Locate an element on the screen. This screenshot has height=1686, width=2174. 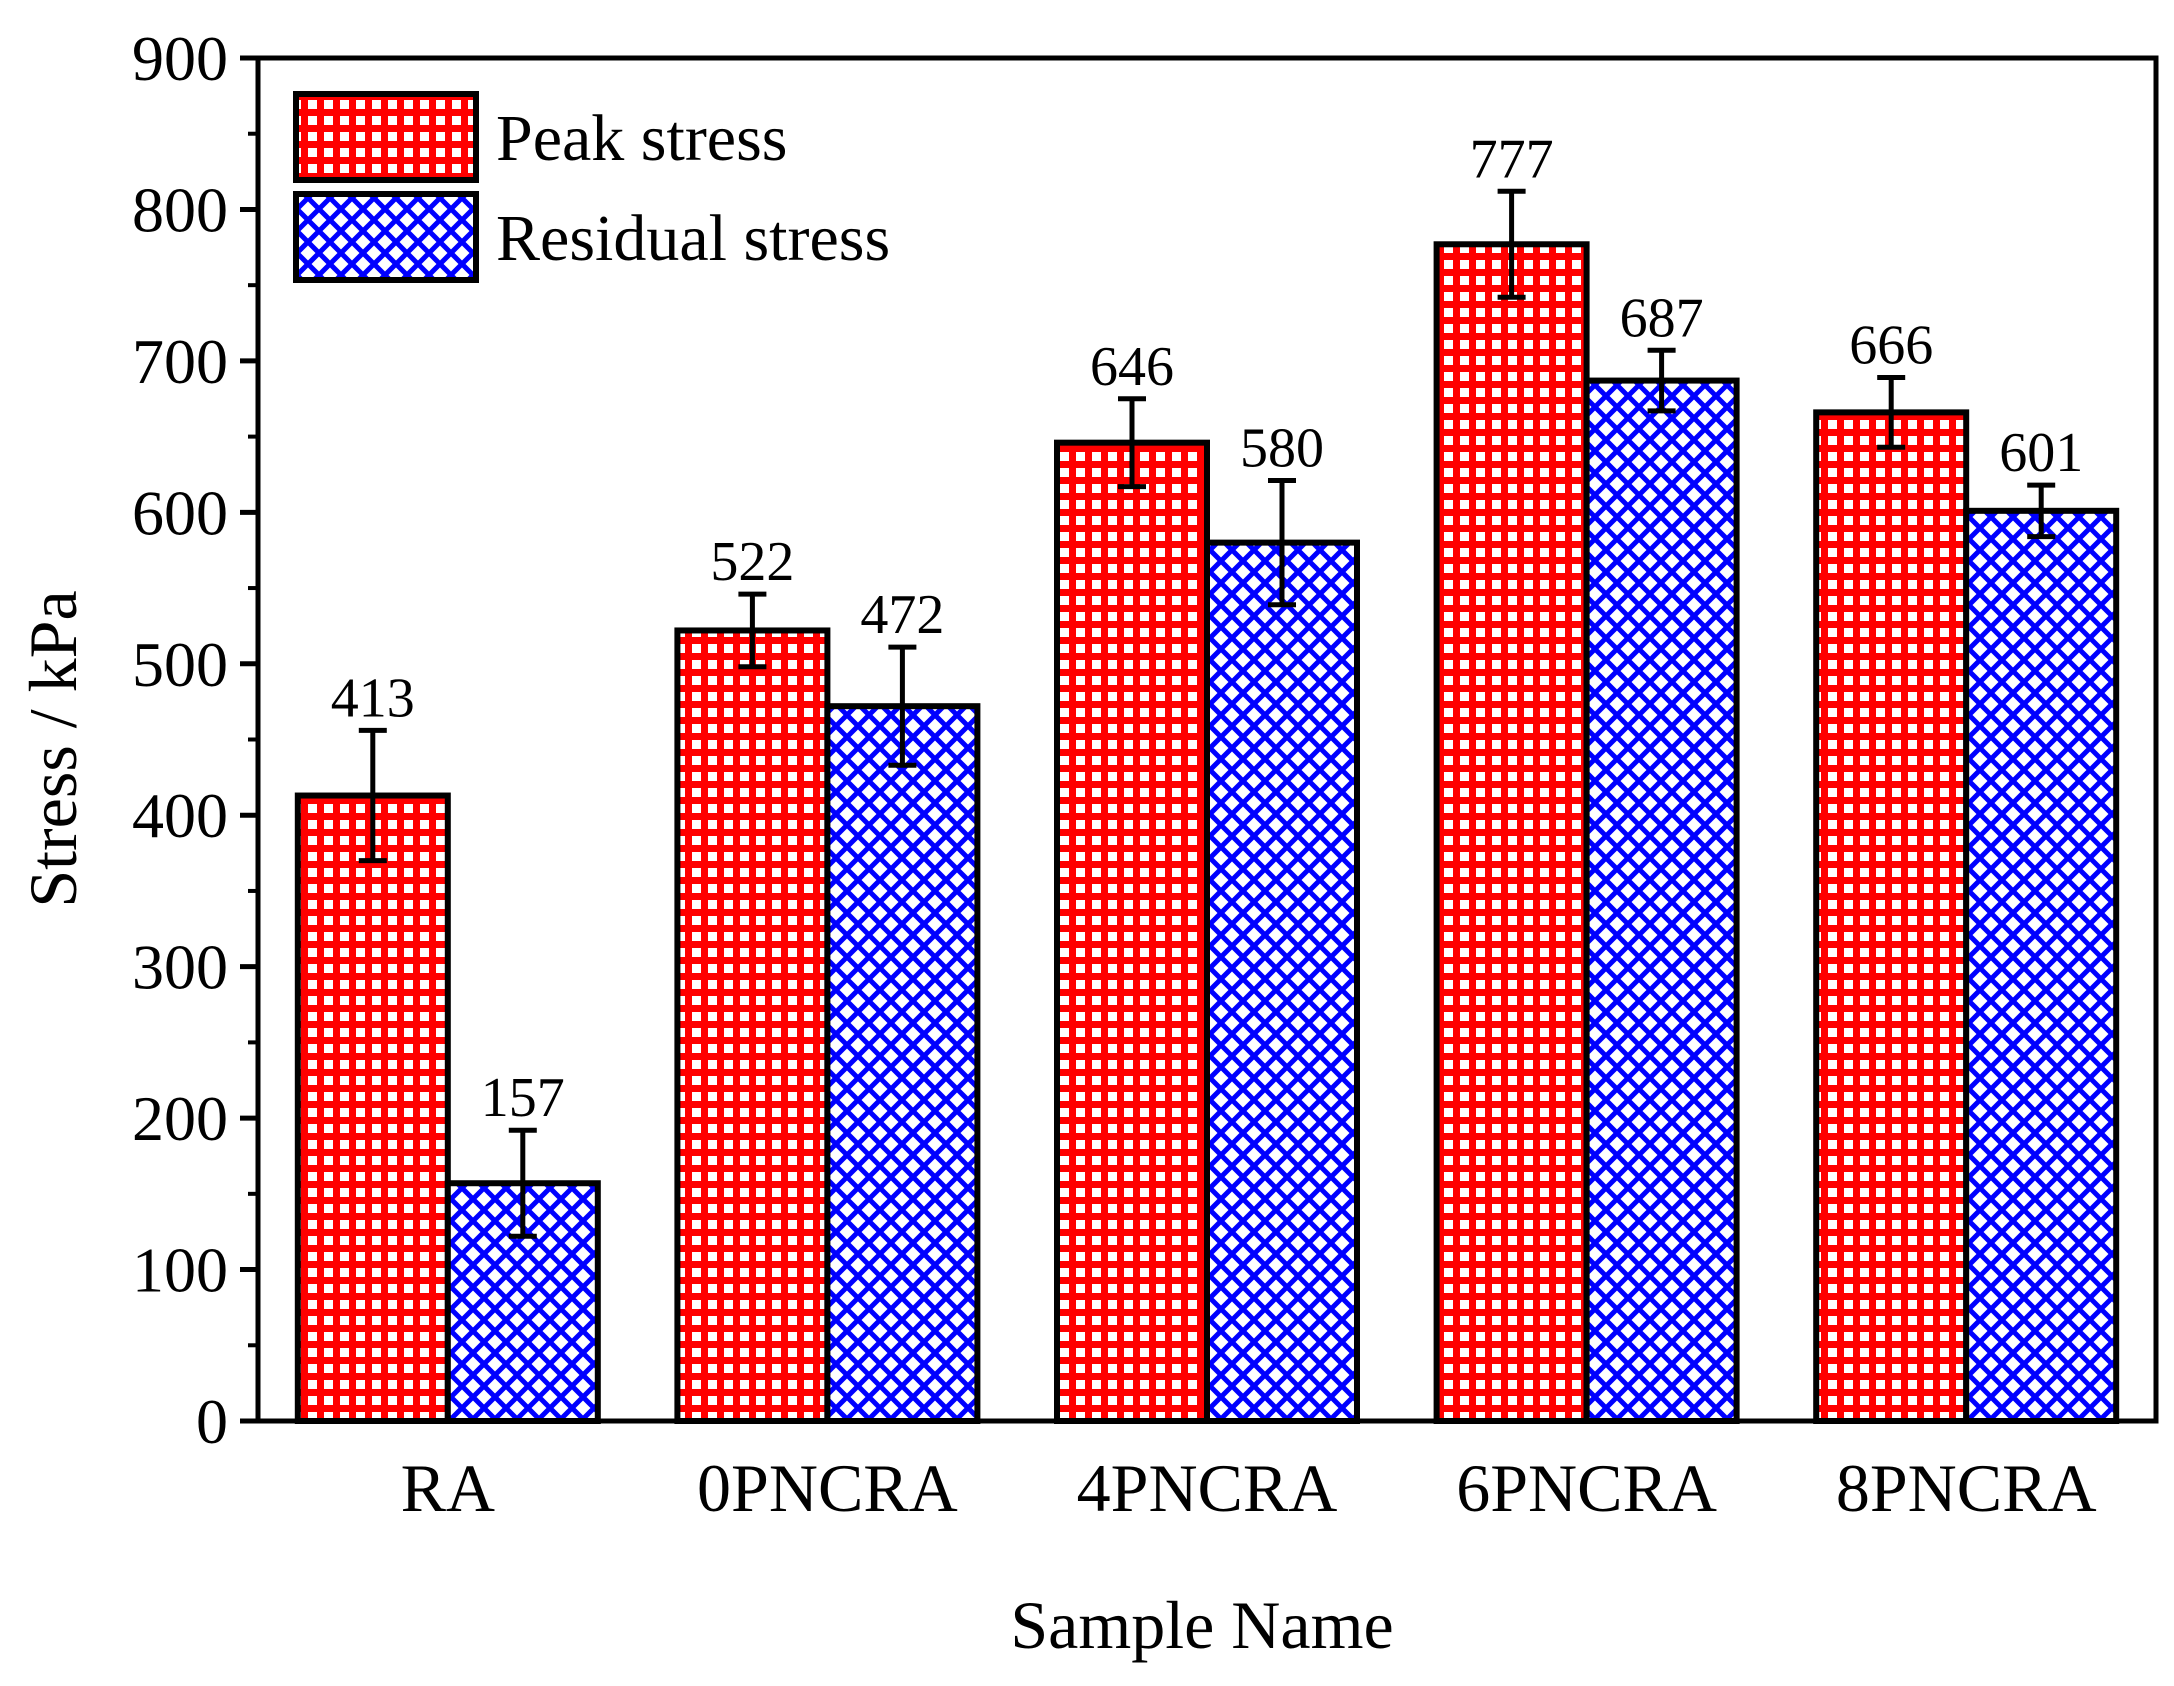
y-tick-label-700: 700 is located at coordinates (180, 361).